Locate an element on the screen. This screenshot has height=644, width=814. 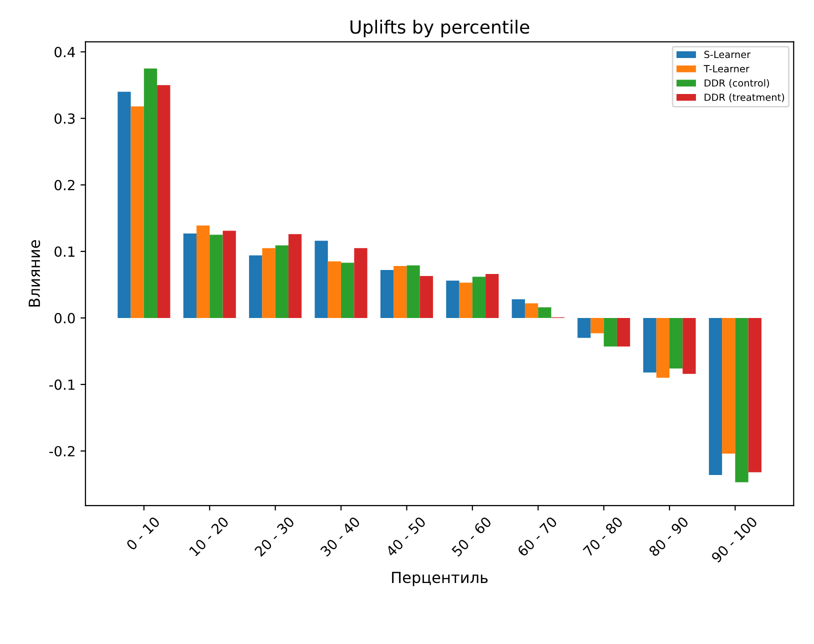
y-tick-label: 0.2 is located at coordinates (64, 185).